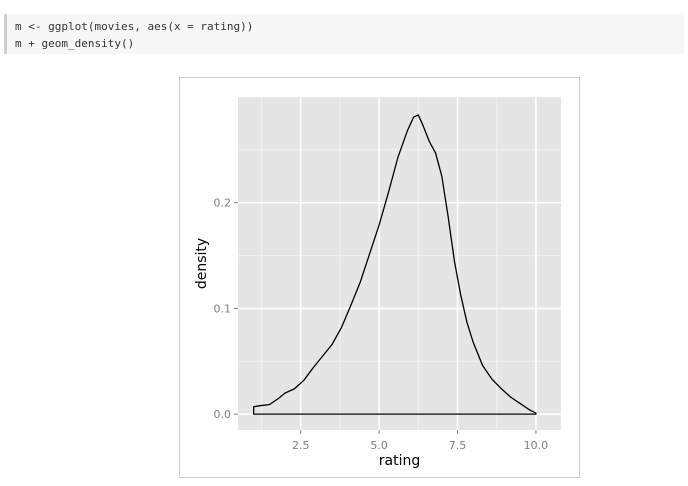 The height and width of the screenshot is (486, 688). Describe the element at coordinates (379, 445) in the screenshot. I see `x-tick-label: 5.0` at that location.